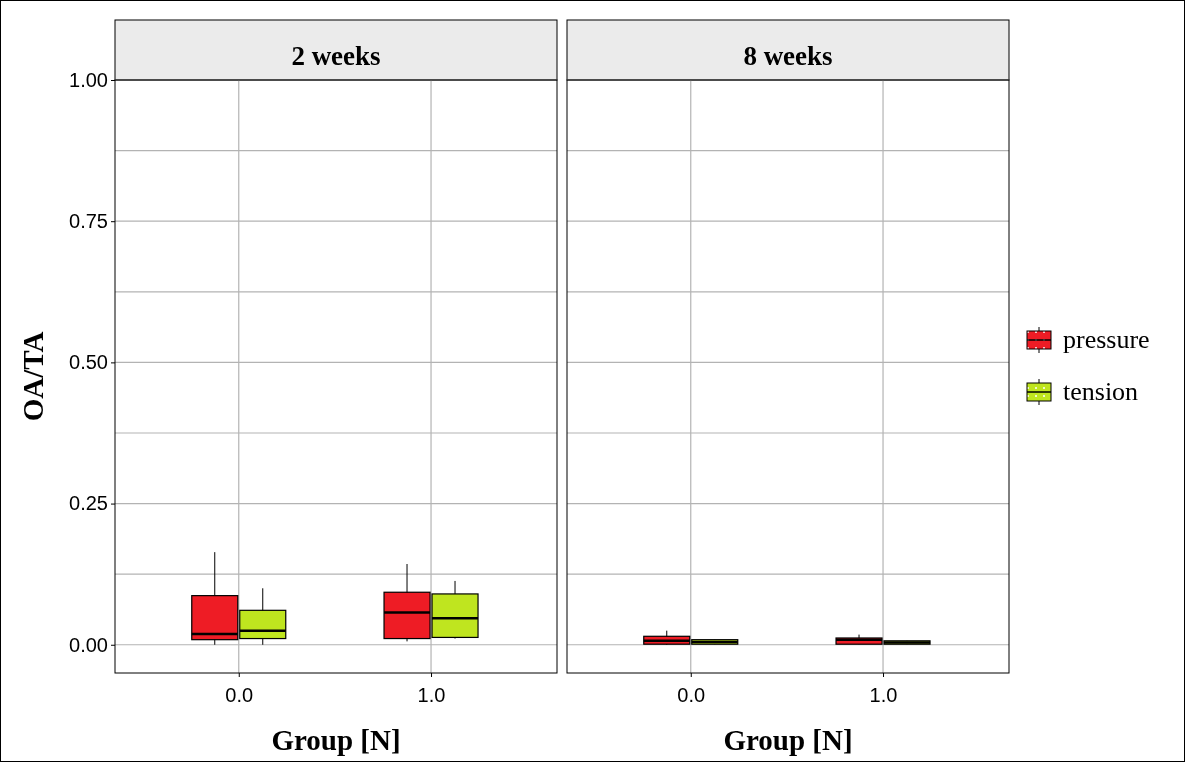 Image resolution: width=1185 pixels, height=762 pixels. I want to click on chart-title: 8 weeks, so click(788, 56).